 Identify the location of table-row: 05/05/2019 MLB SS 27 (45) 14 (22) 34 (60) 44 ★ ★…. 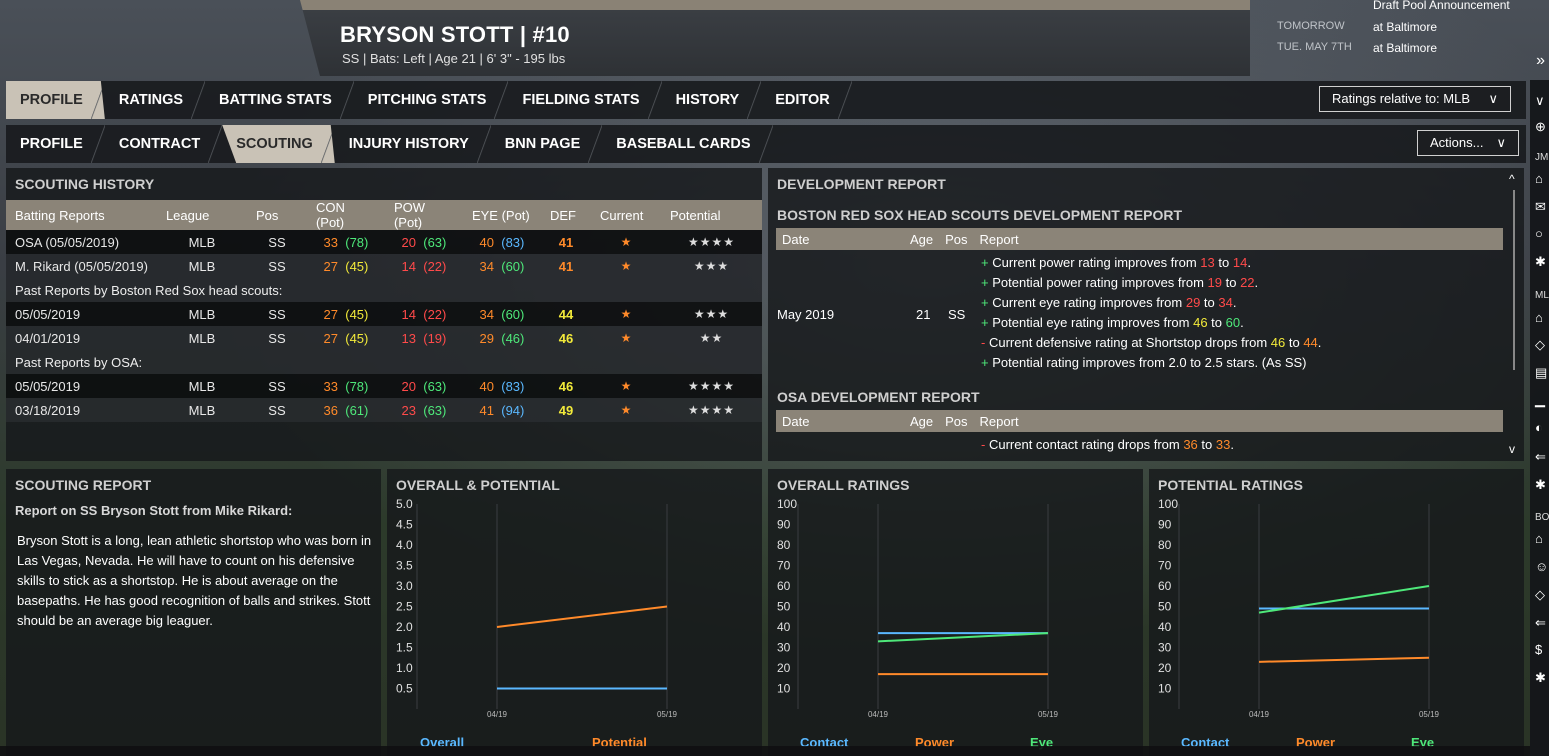
(384, 314).